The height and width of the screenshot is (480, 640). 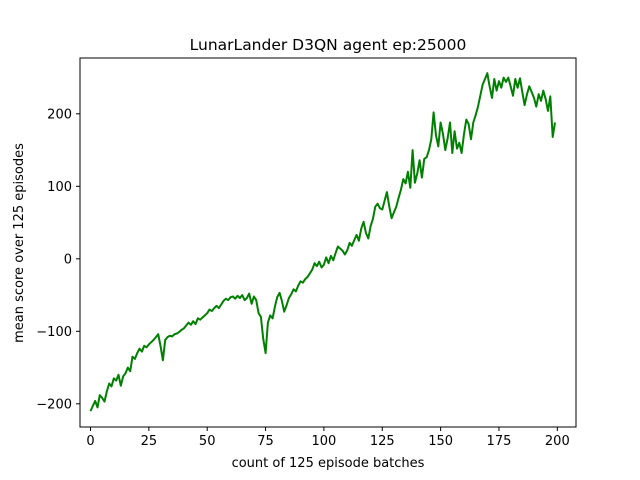 I want to click on y-axis-title: mean score over 125 episodes, so click(x=19, y=243).